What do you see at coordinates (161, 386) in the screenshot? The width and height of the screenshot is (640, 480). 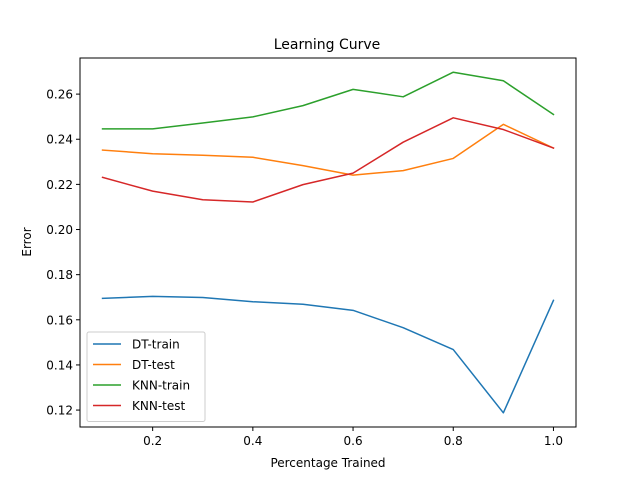 I see `legend-label-knn-train: KNN-train` at bounding box center [161, 386].